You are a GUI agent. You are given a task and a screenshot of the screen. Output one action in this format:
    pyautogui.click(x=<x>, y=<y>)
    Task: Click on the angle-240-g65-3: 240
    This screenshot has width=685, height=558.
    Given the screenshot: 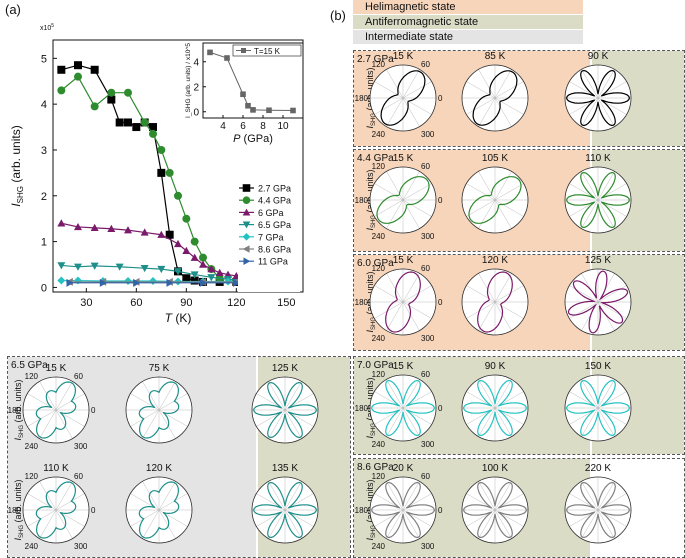 What is the action you would take?
    pyautogui.click(x=32, y=546)
    